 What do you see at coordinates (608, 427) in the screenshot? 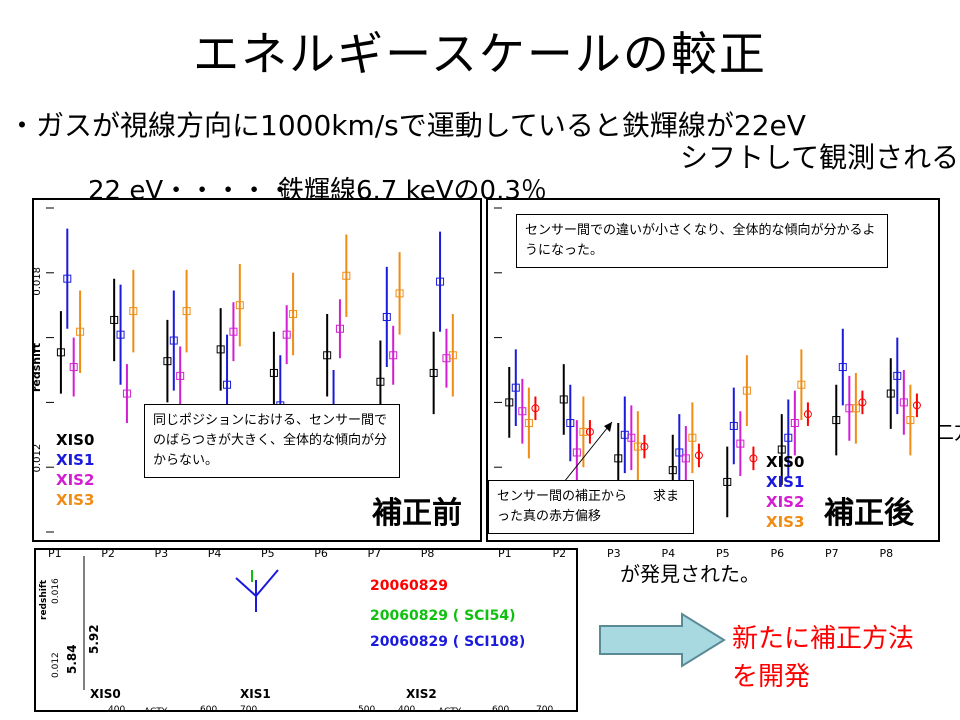
I see `pointer-arrowhead` at bounding box center [608, 427].